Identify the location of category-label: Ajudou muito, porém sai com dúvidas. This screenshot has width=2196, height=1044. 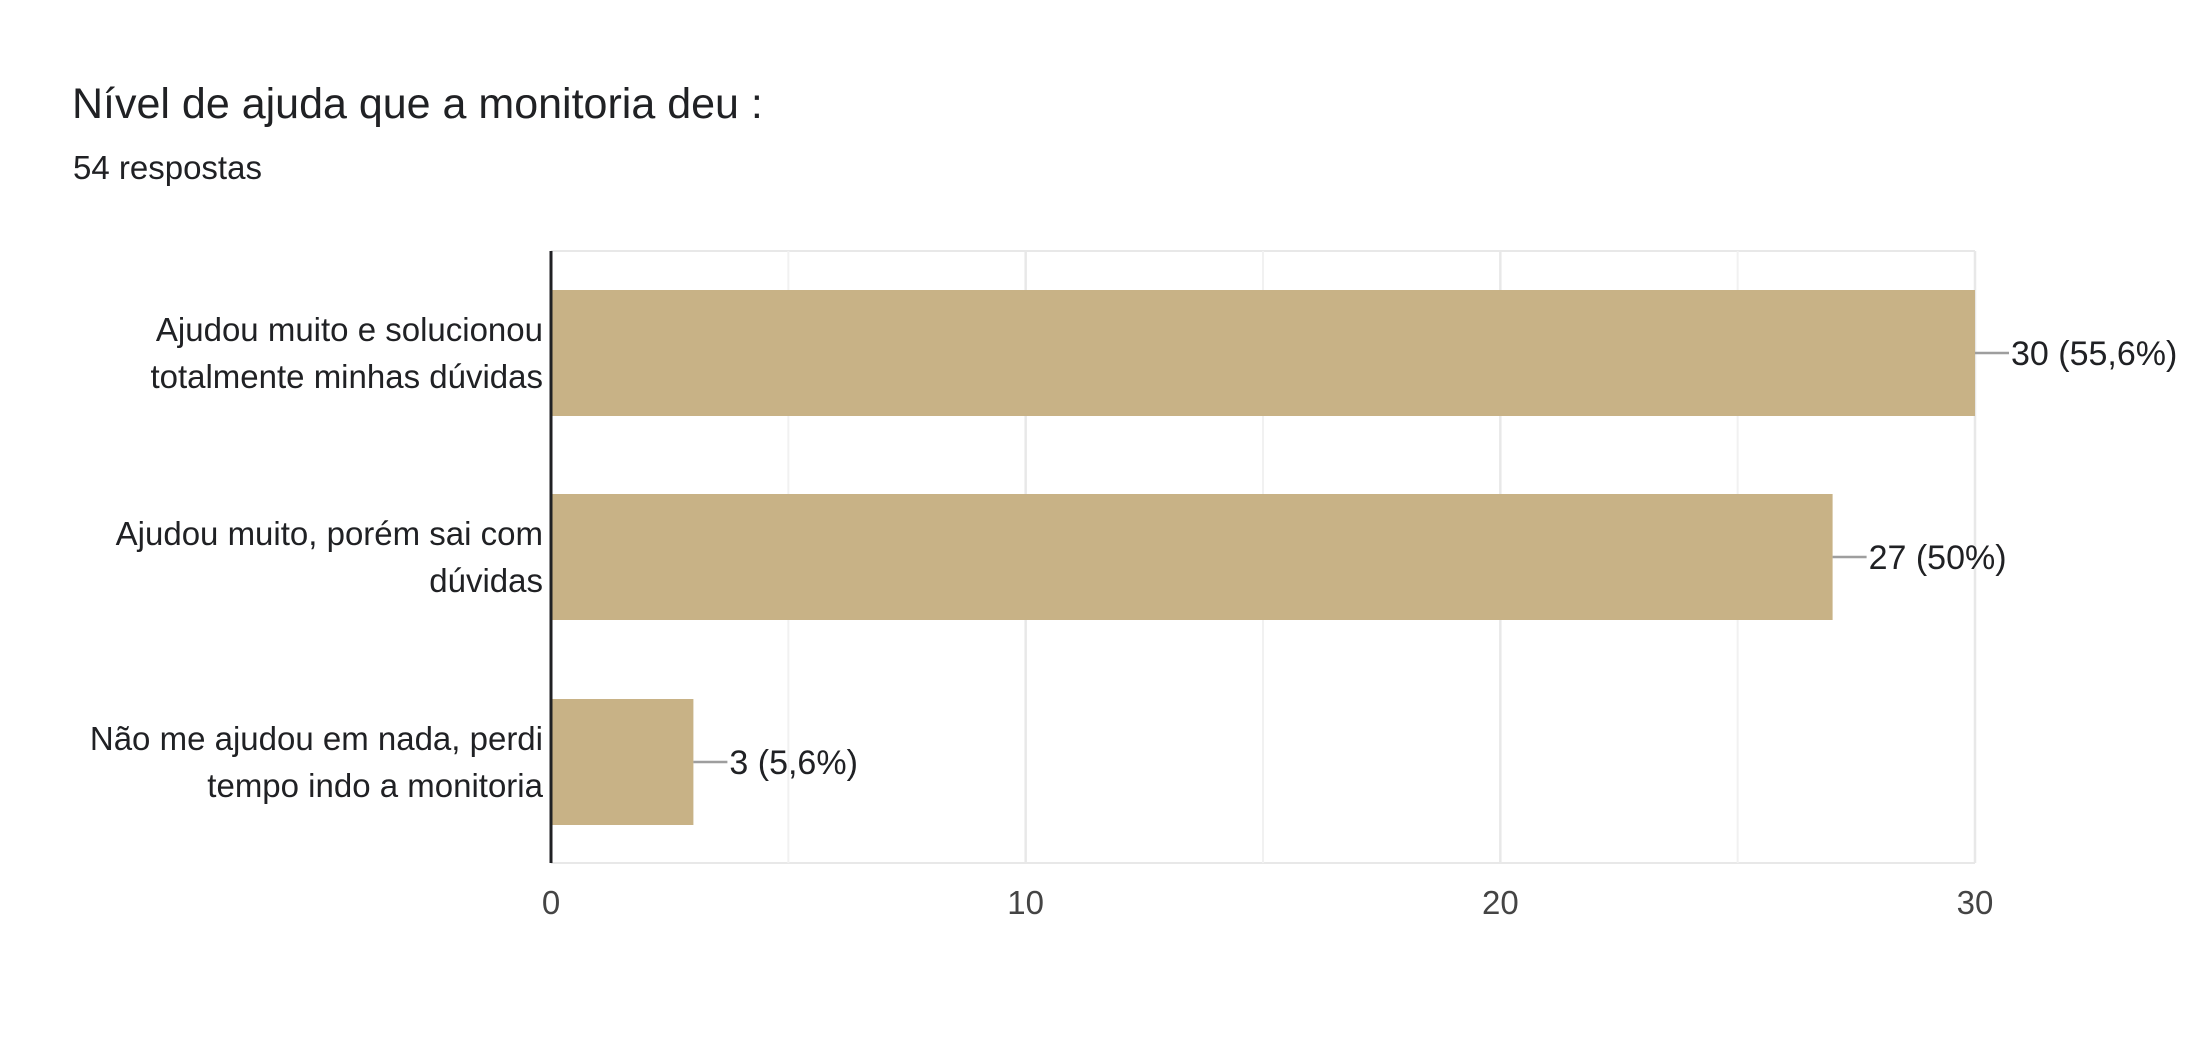
(329, 557).